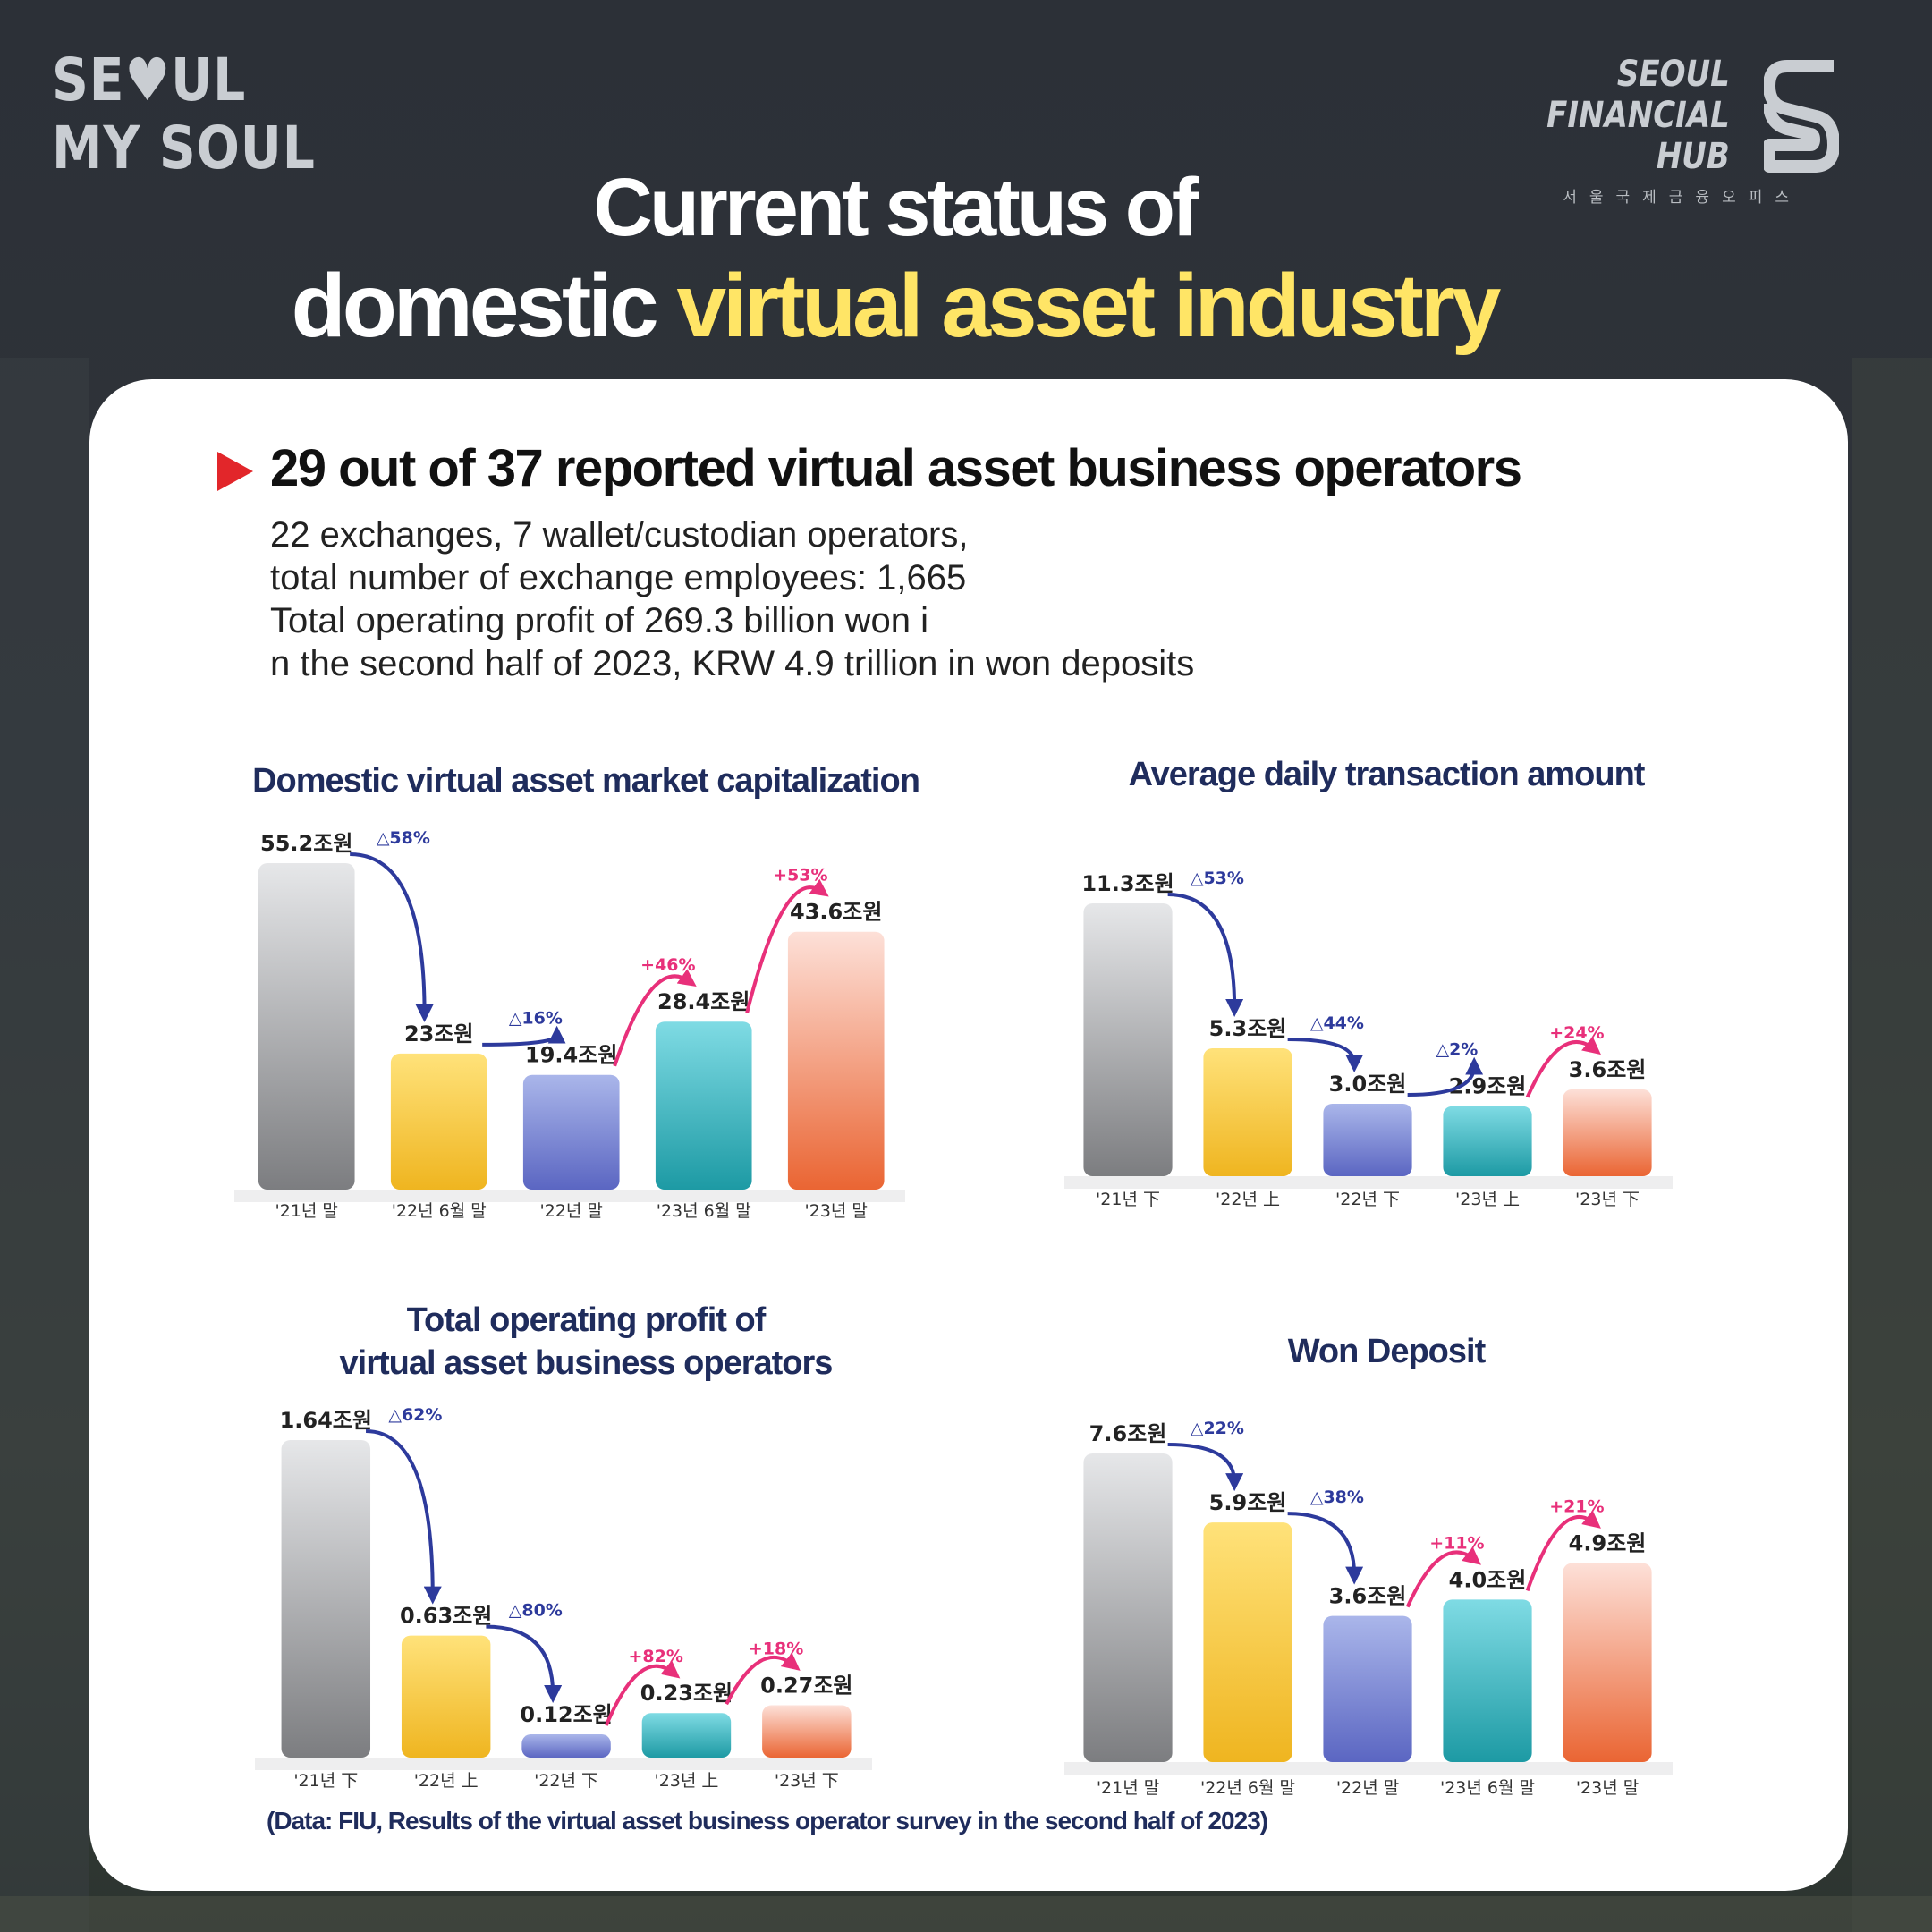 Image resolution: width=1932 pixels, height=1932 pixels. I want to click on tick-label: '22년 6월 말, so click(439, 1211).